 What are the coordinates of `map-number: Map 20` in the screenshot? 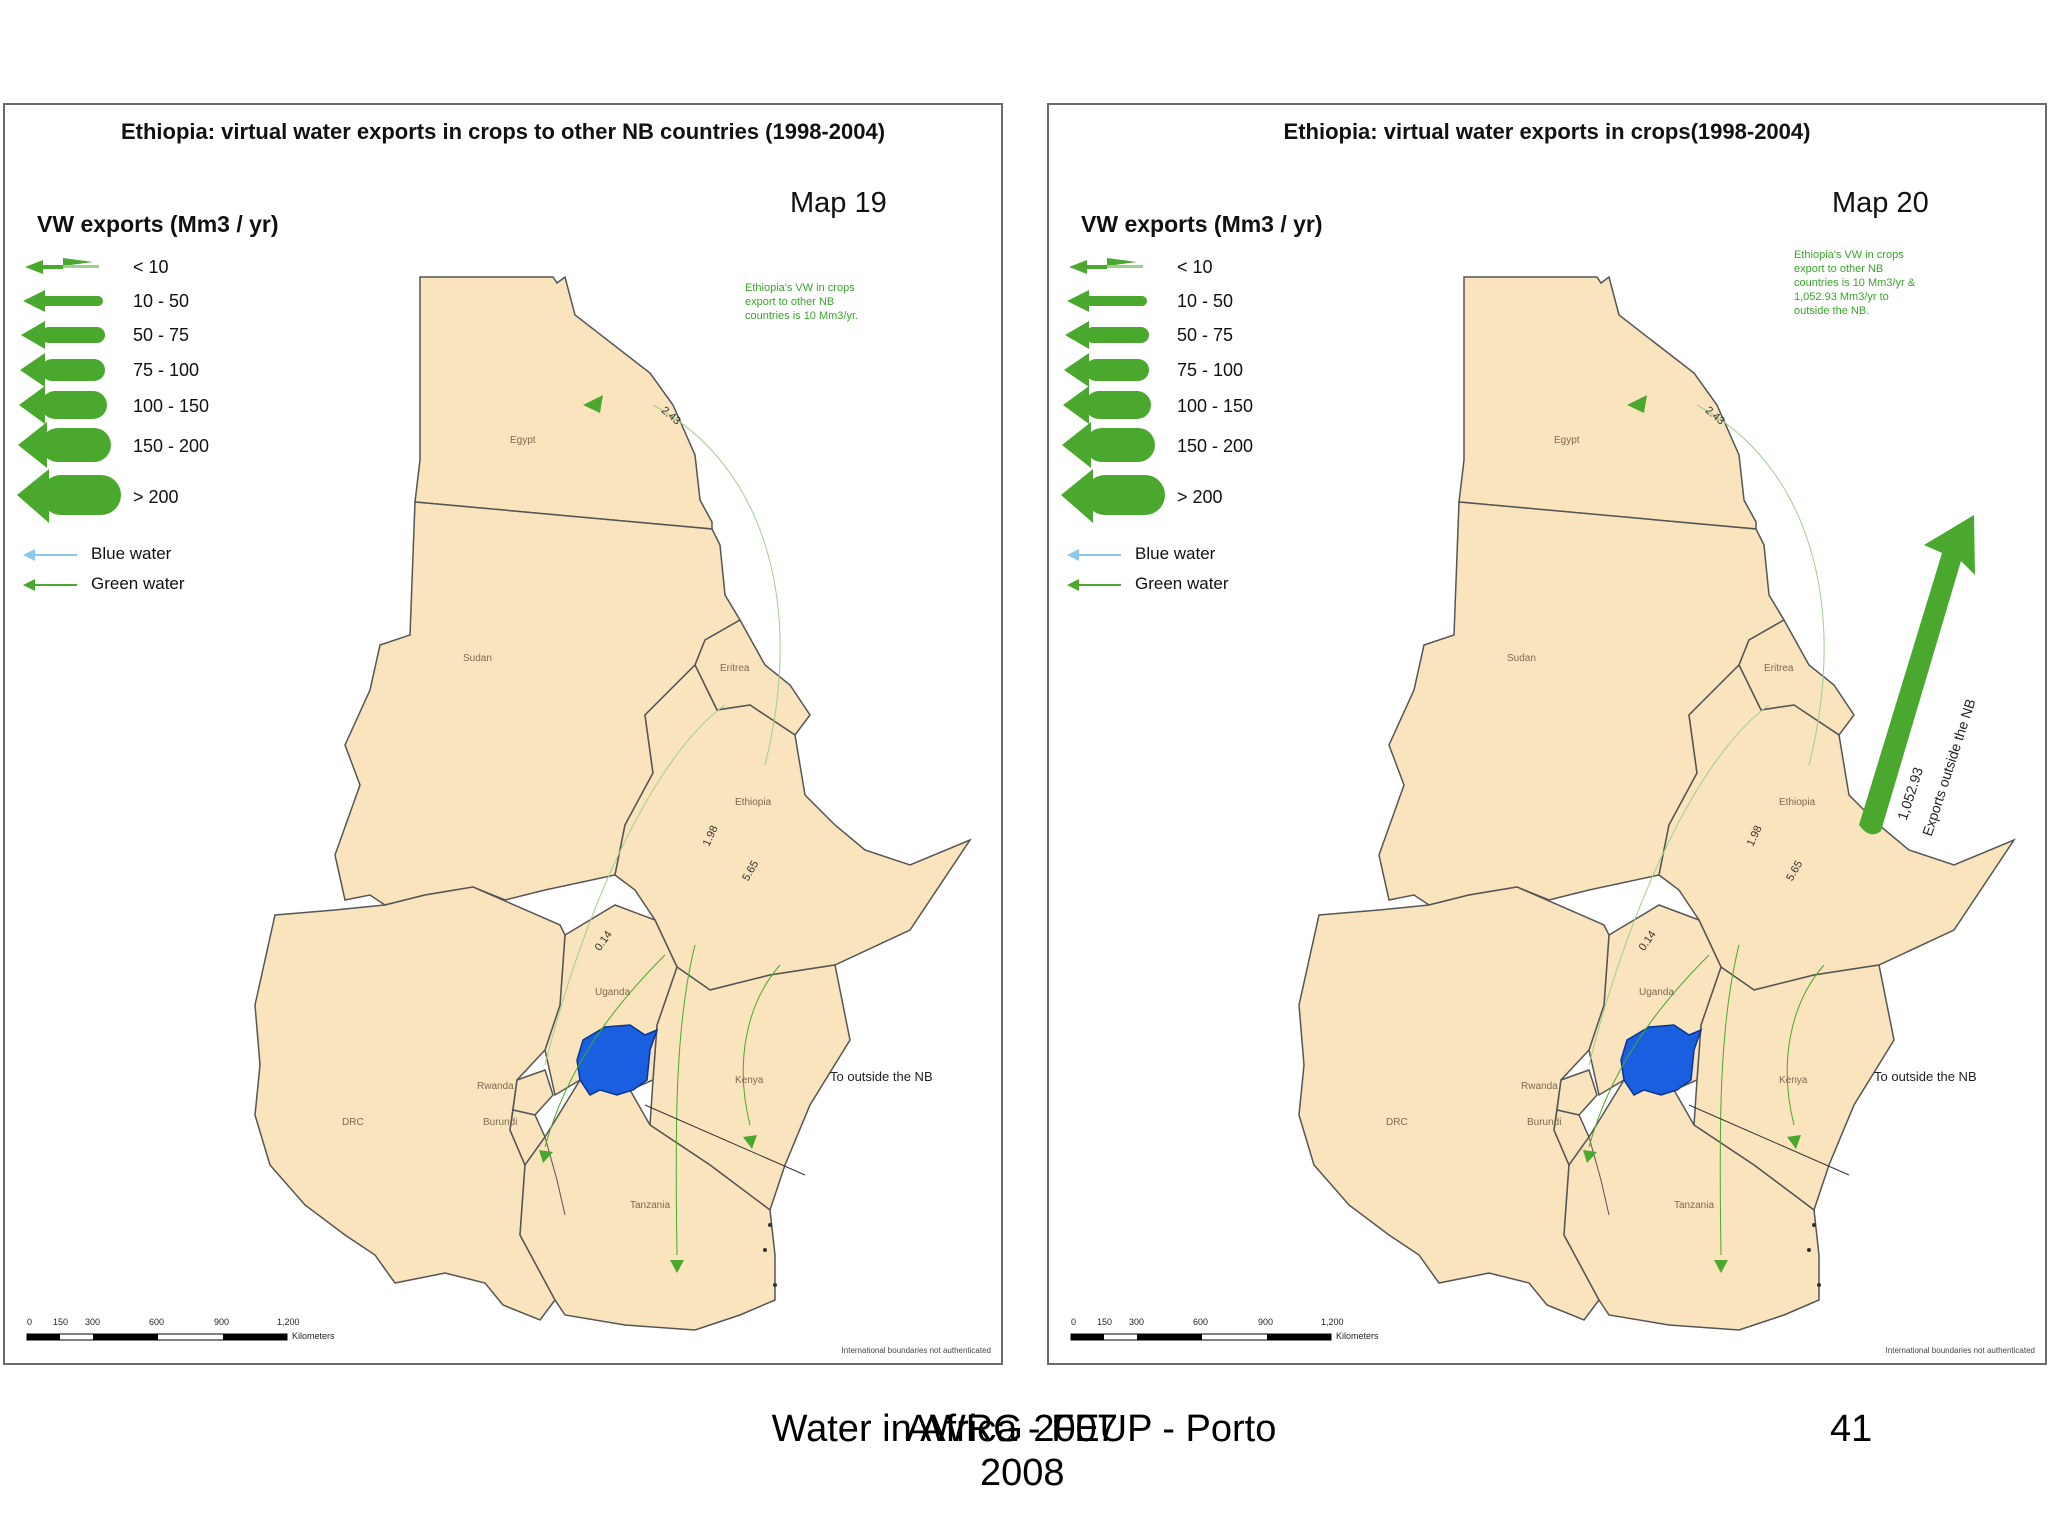 It's located at (1880, 203).